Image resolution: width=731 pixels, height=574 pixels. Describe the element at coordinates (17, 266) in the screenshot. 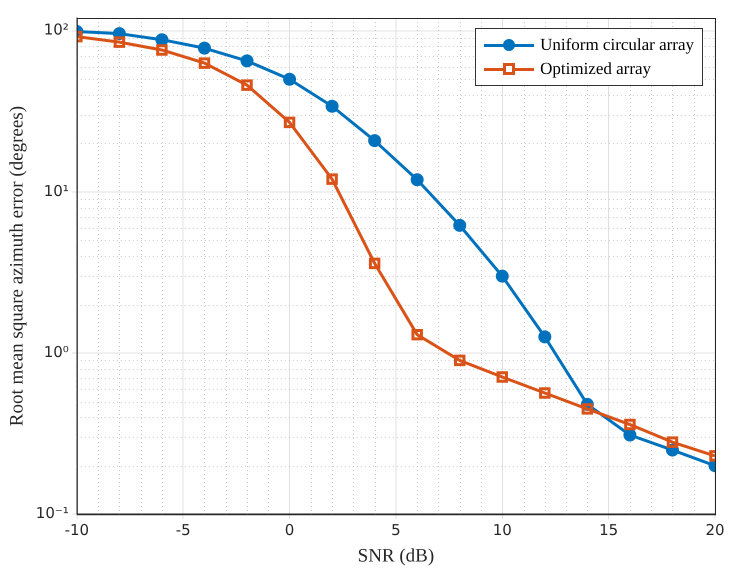

I see `y-axis-title: Root mean square azimuth error (degrees)` at that location.